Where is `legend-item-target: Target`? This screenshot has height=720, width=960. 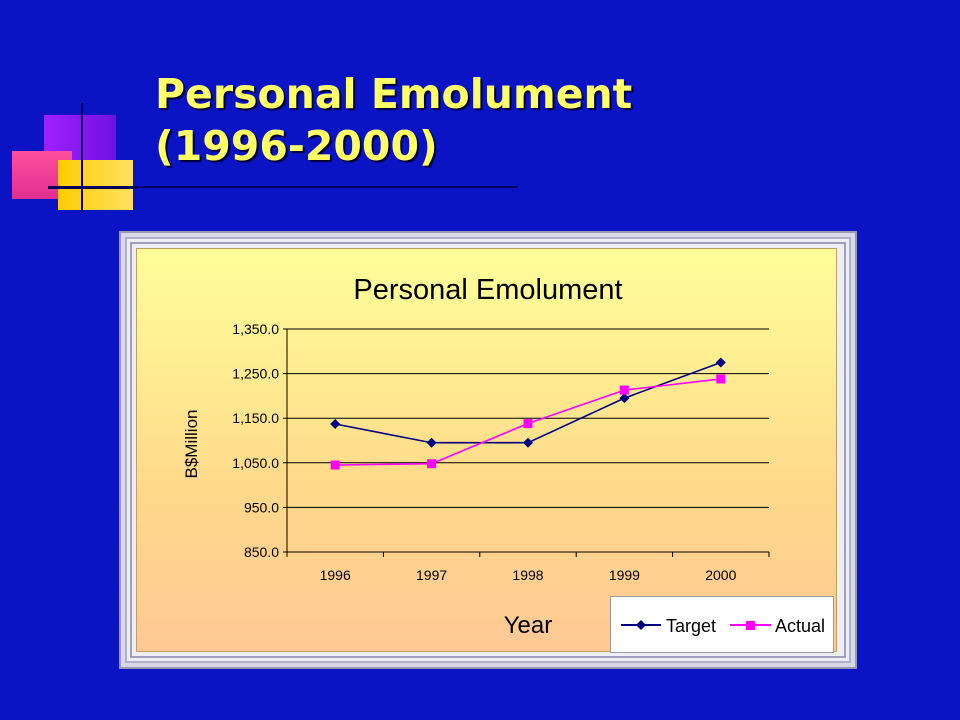 legend-item-target: Target is located at coordinates (668, 626).